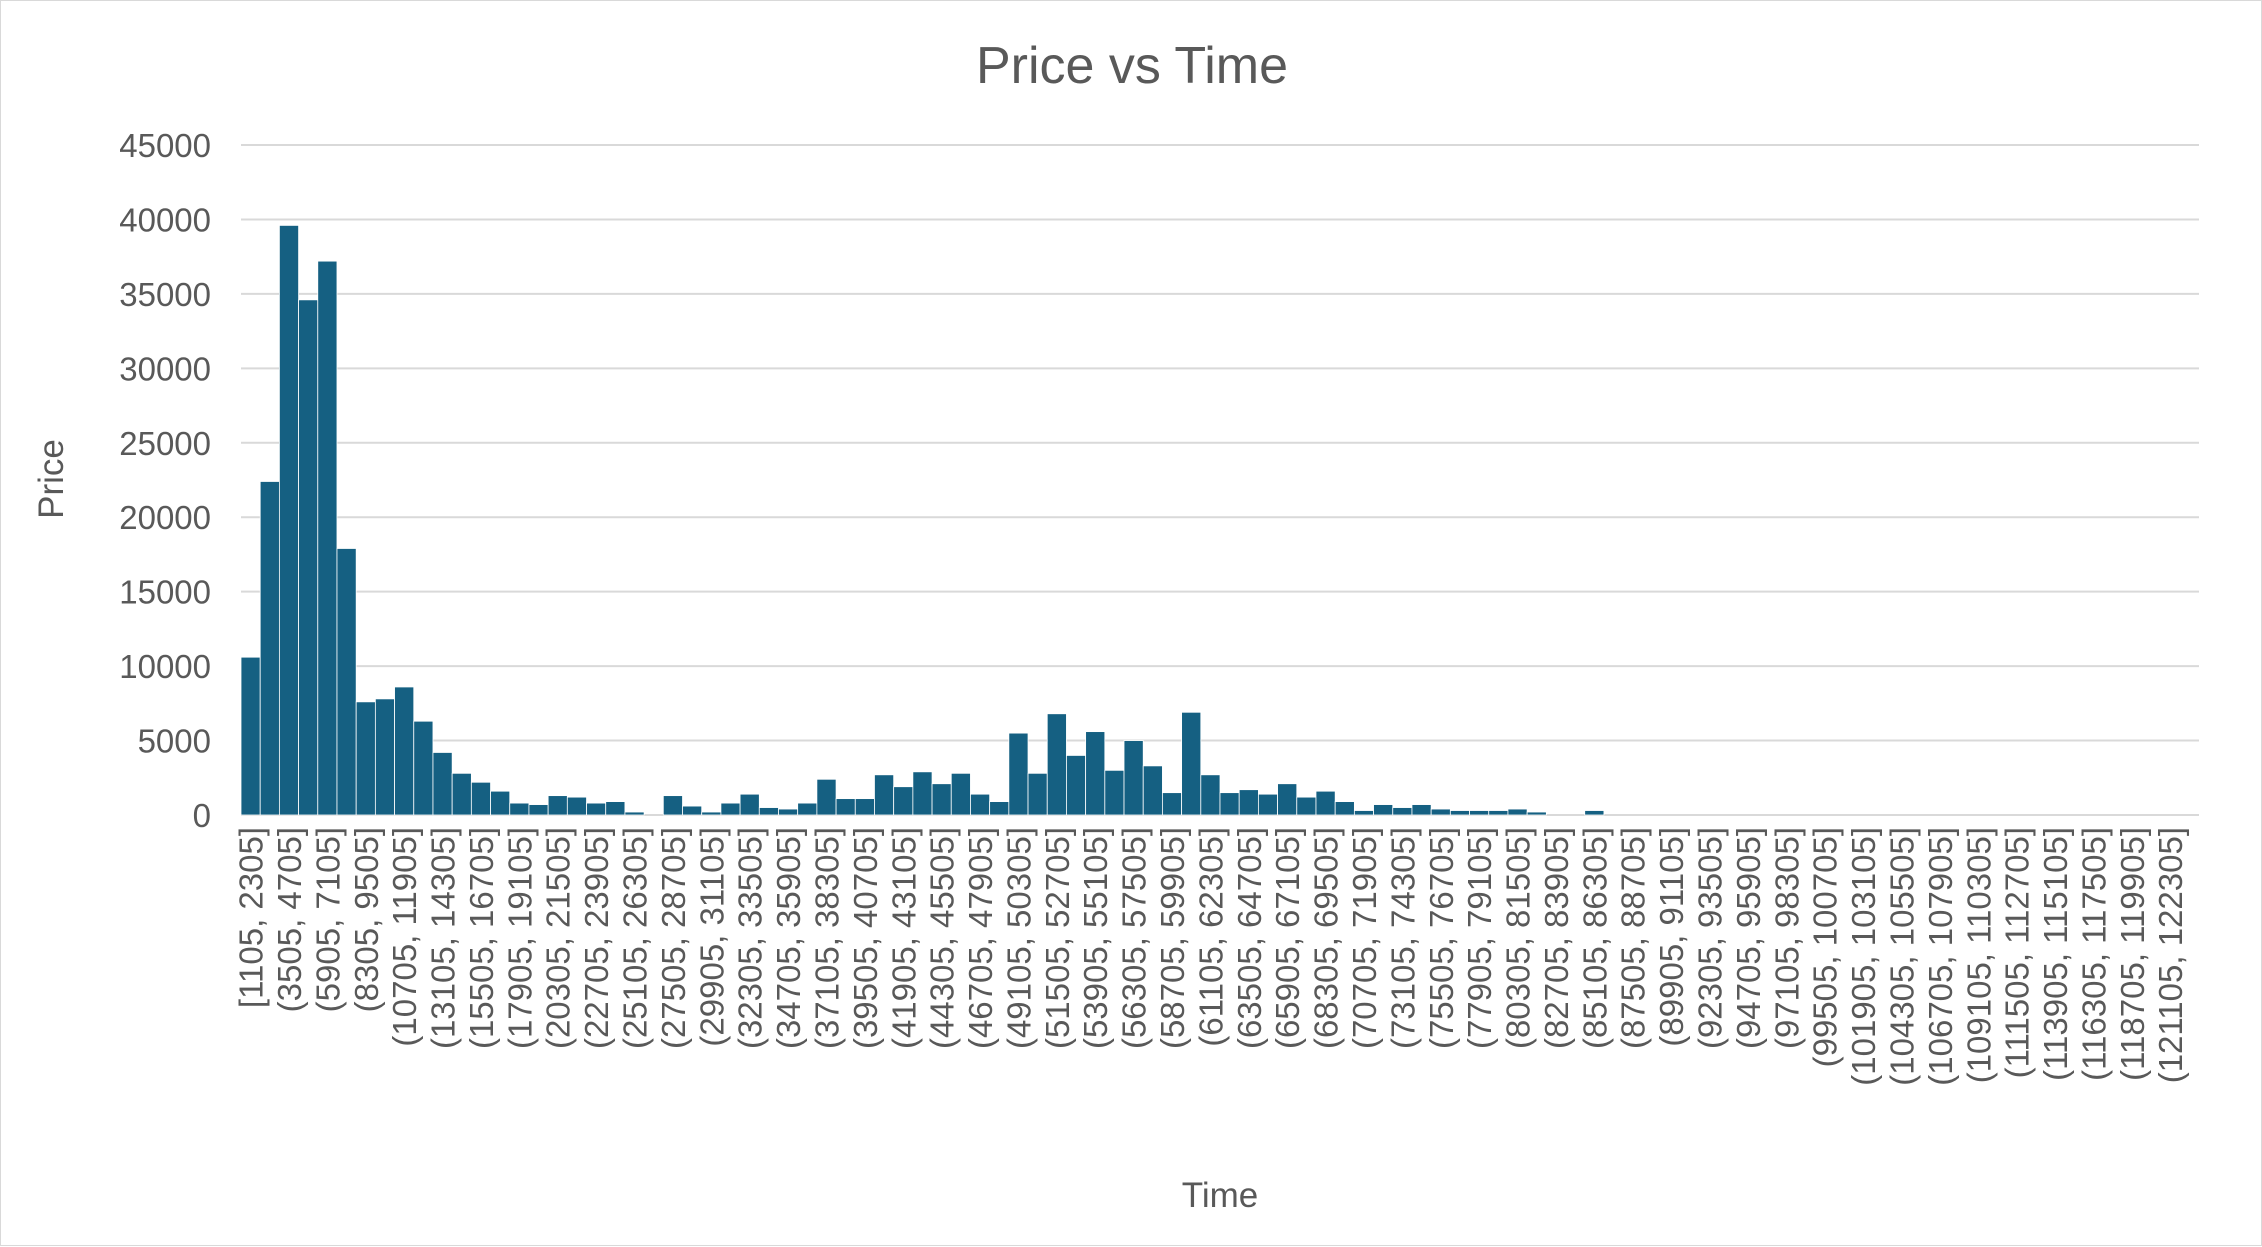  What do you see at coordinates (1287, 799) in the screenshot?
I see `bar: (65905, 67105]: 2100` at bounding box center [1287, 799].